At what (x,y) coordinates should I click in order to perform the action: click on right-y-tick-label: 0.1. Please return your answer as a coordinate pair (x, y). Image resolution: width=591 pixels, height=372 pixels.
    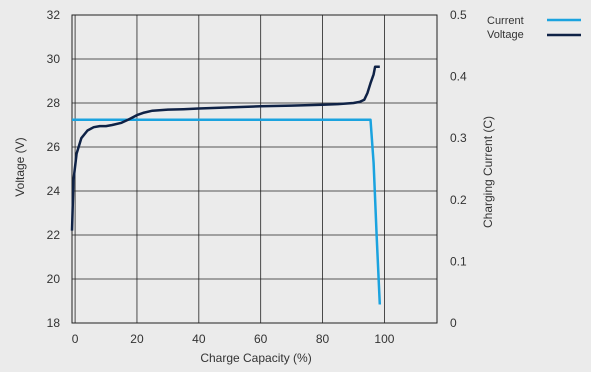
    Looking at the image, I should click on (458, 261).